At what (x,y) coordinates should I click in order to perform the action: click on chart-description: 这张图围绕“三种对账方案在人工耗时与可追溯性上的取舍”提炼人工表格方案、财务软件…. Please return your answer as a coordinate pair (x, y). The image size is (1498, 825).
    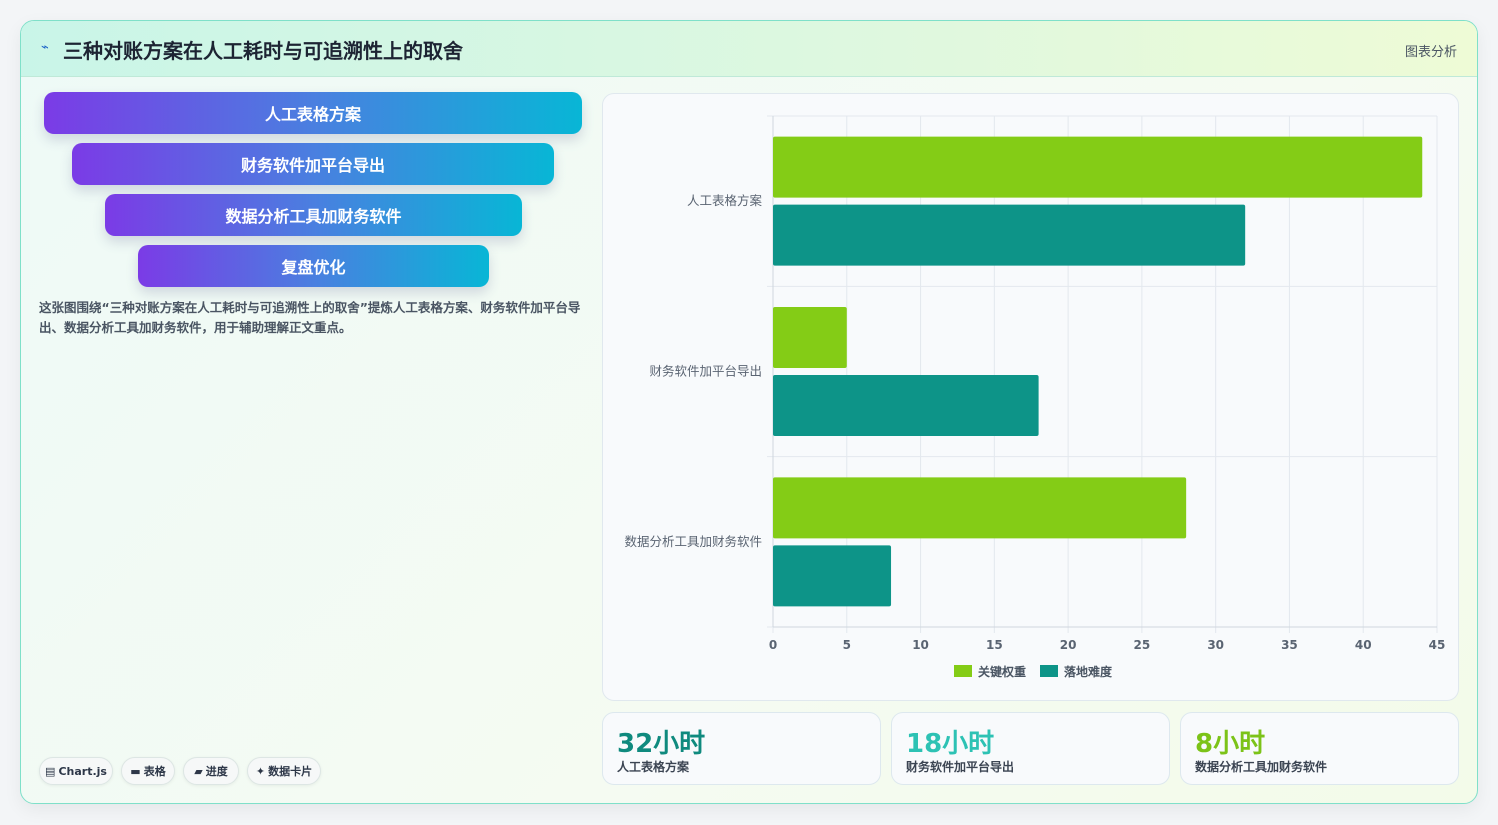
    Looking at the image, I should click on (310, 317).